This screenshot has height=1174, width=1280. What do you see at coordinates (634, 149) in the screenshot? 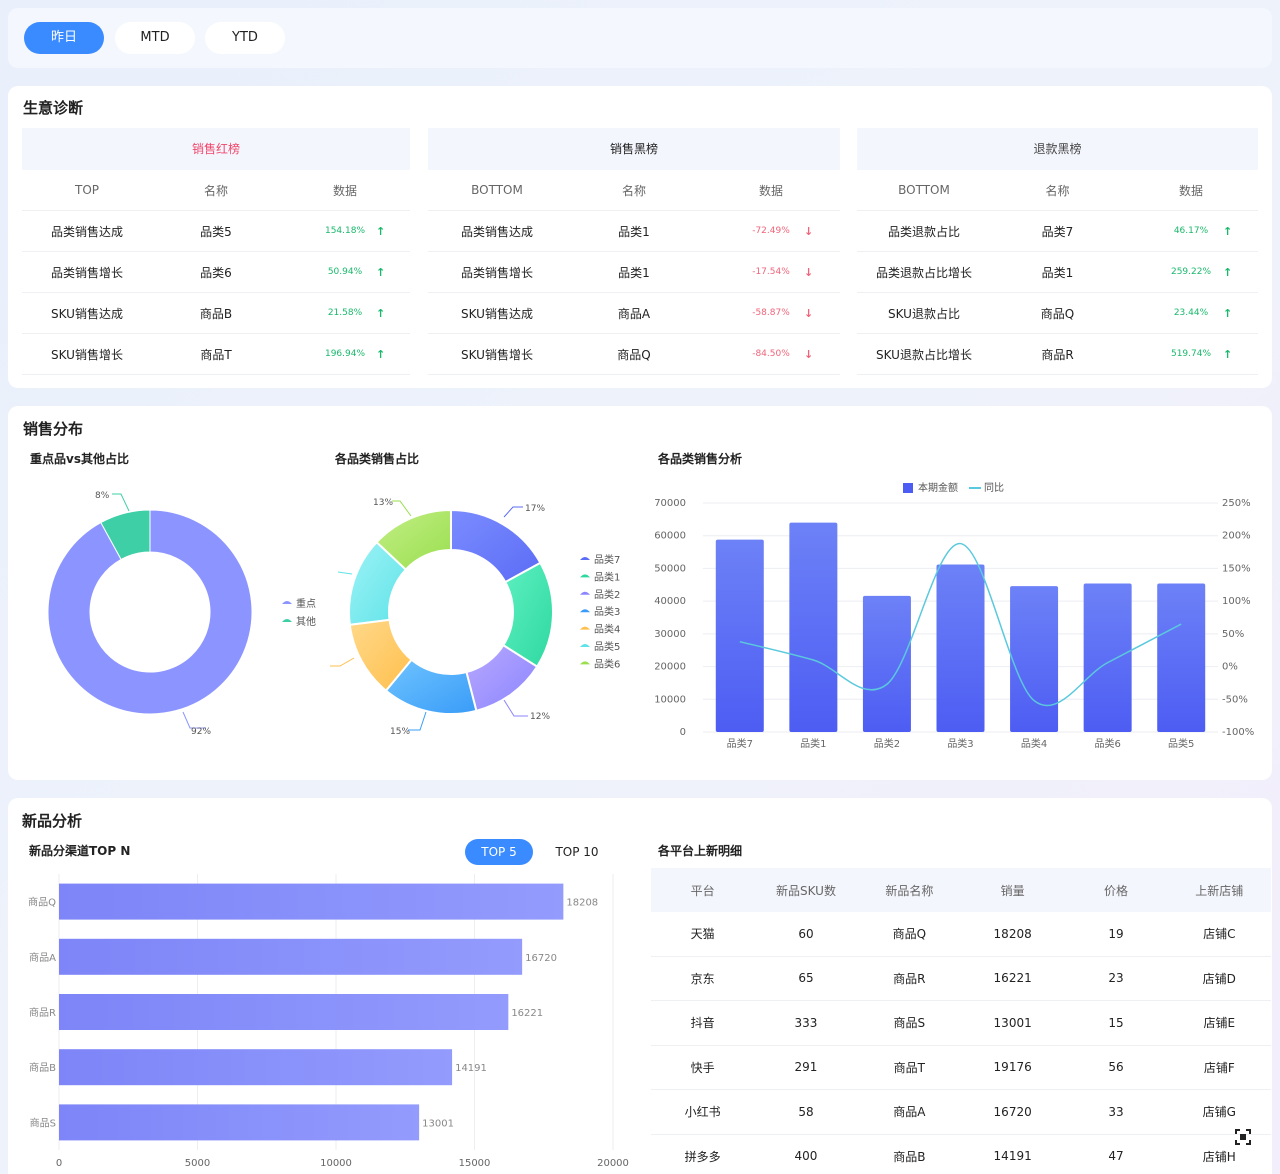
I see `diag-table-title: 销售黑榜` at bounding box center [634, 149].